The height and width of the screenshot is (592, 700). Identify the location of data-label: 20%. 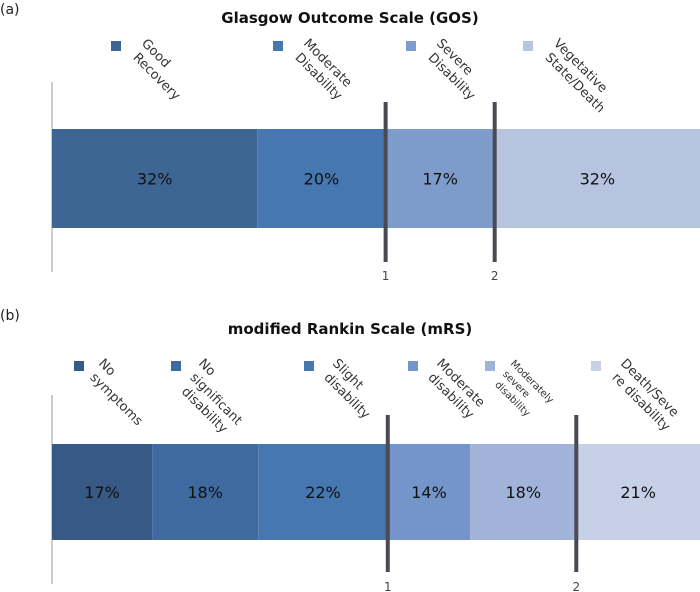
(322, 179).